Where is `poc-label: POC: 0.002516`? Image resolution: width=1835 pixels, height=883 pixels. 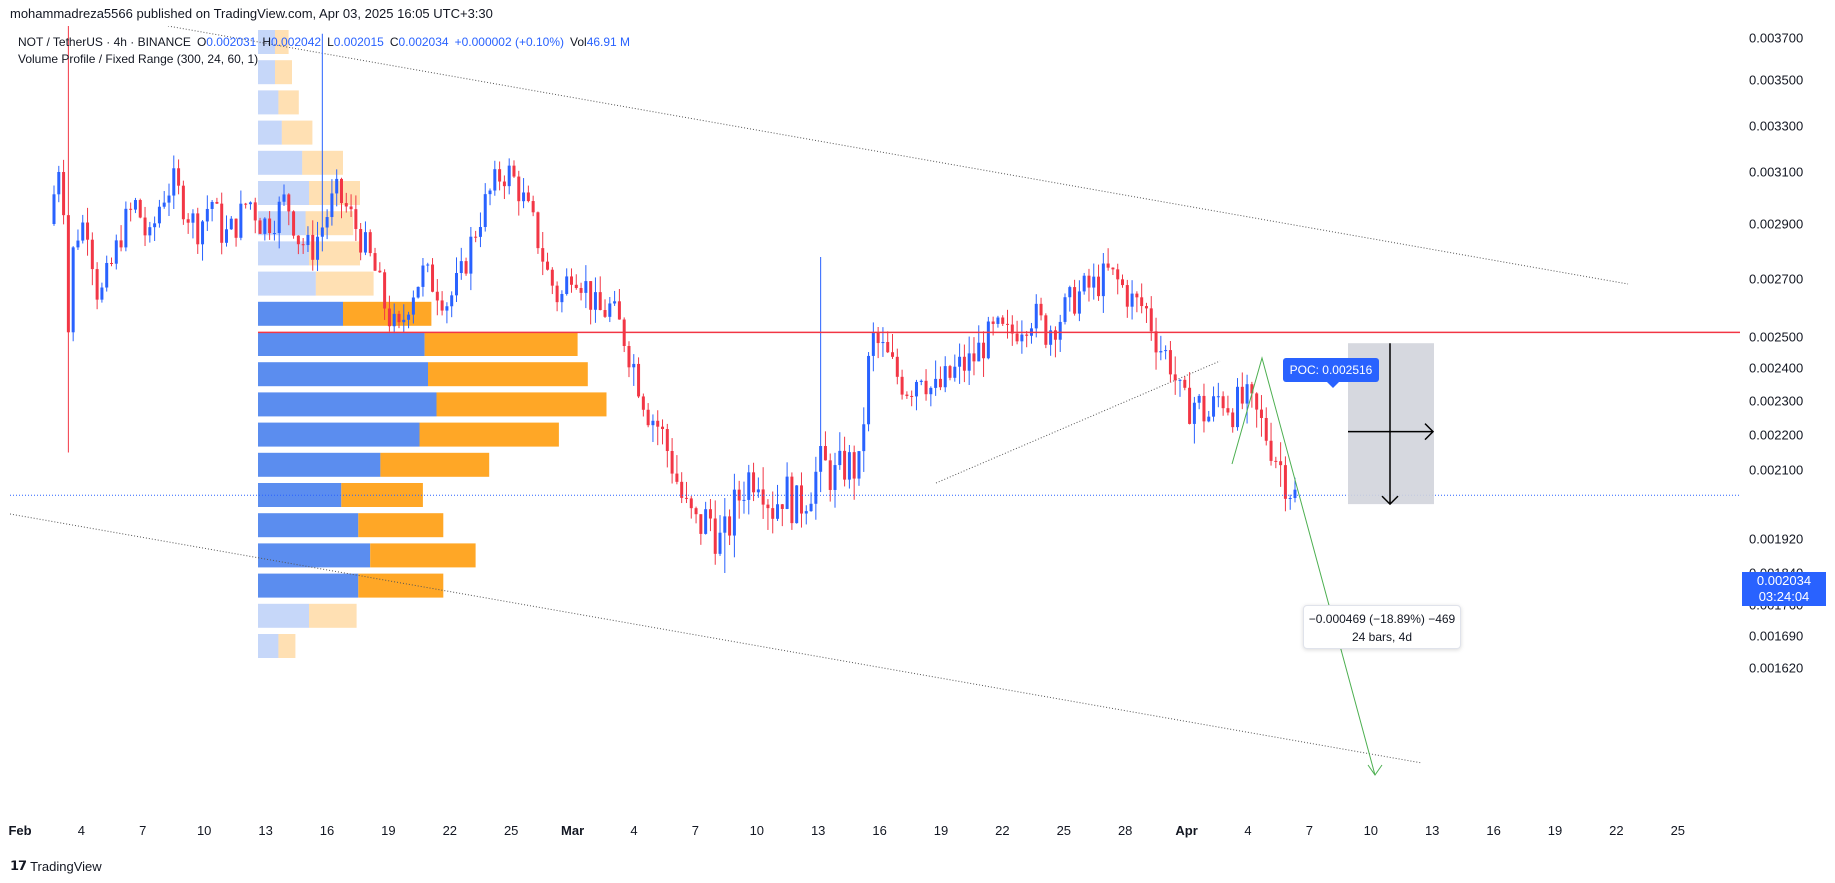
poc-label: POC: 0.002516 is located at coordinates (1331, 373).